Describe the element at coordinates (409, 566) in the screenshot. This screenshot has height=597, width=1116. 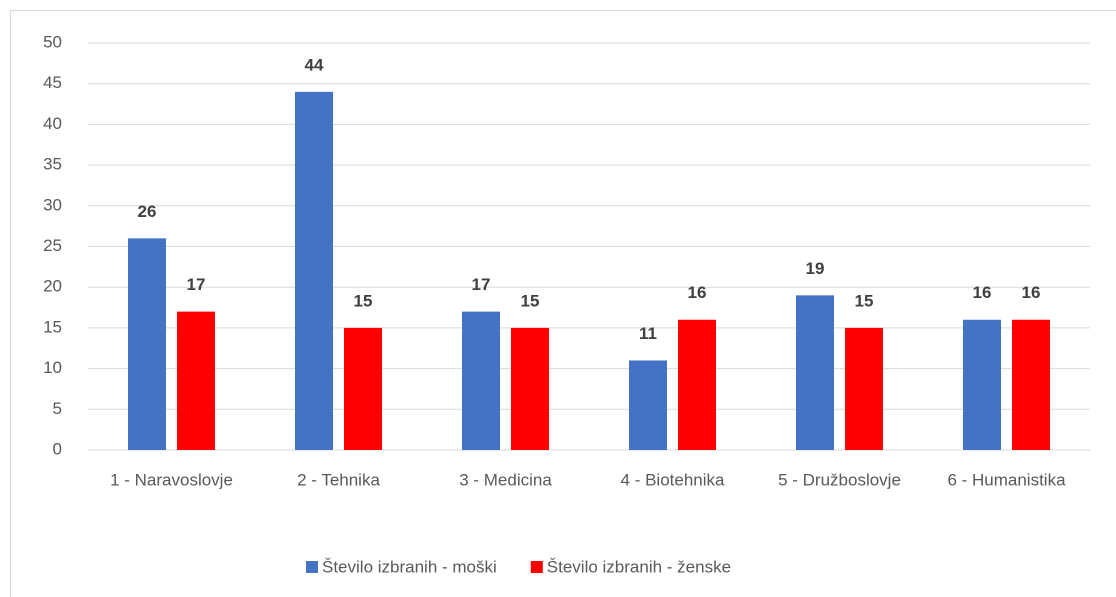
I see `legend-label: Število izbranih - moški` at that location.